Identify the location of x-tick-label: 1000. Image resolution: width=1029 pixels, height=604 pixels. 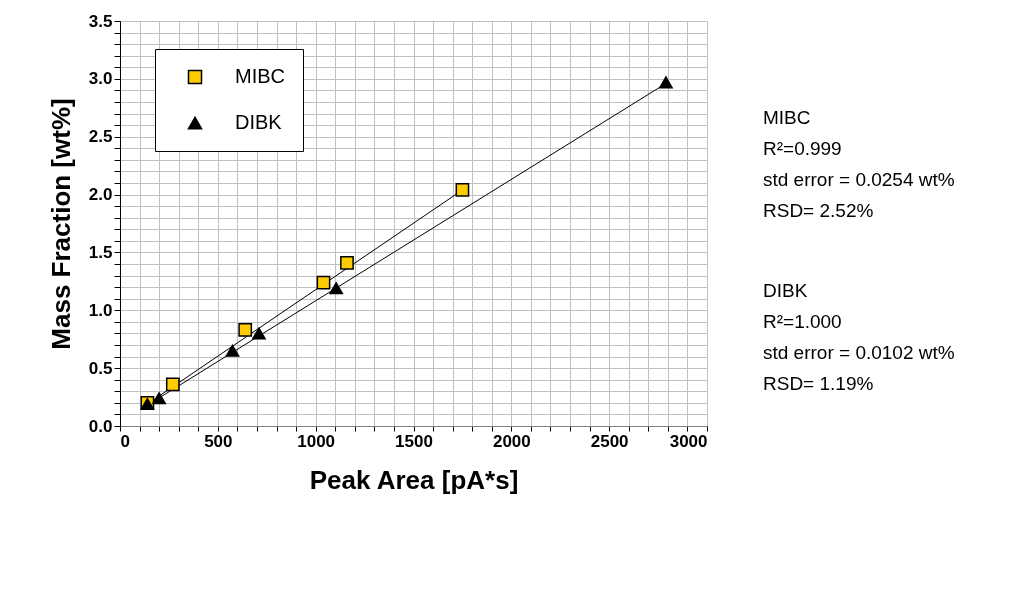
(316, 441).